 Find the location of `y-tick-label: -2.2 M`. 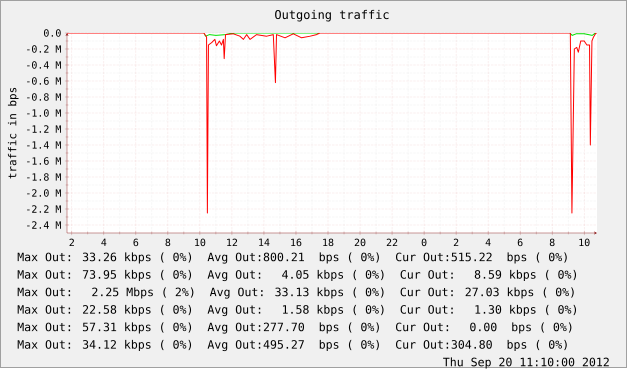

y-tick-label: -2.2 M is located at coordinates (44, 209).